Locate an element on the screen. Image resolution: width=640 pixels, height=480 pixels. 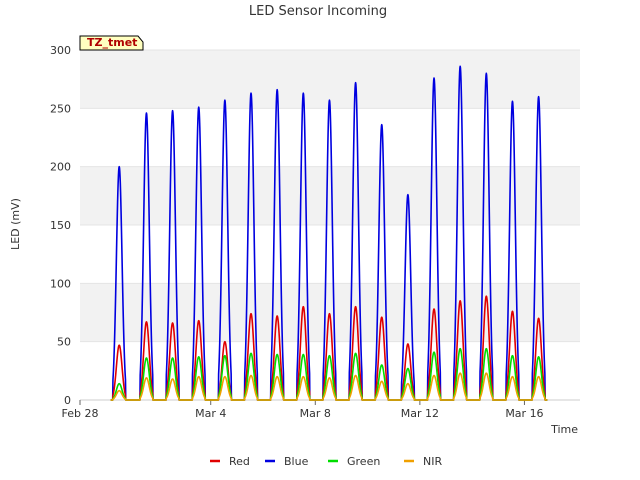
legend-label-nir: NIR is located at coordinates (432, 461).